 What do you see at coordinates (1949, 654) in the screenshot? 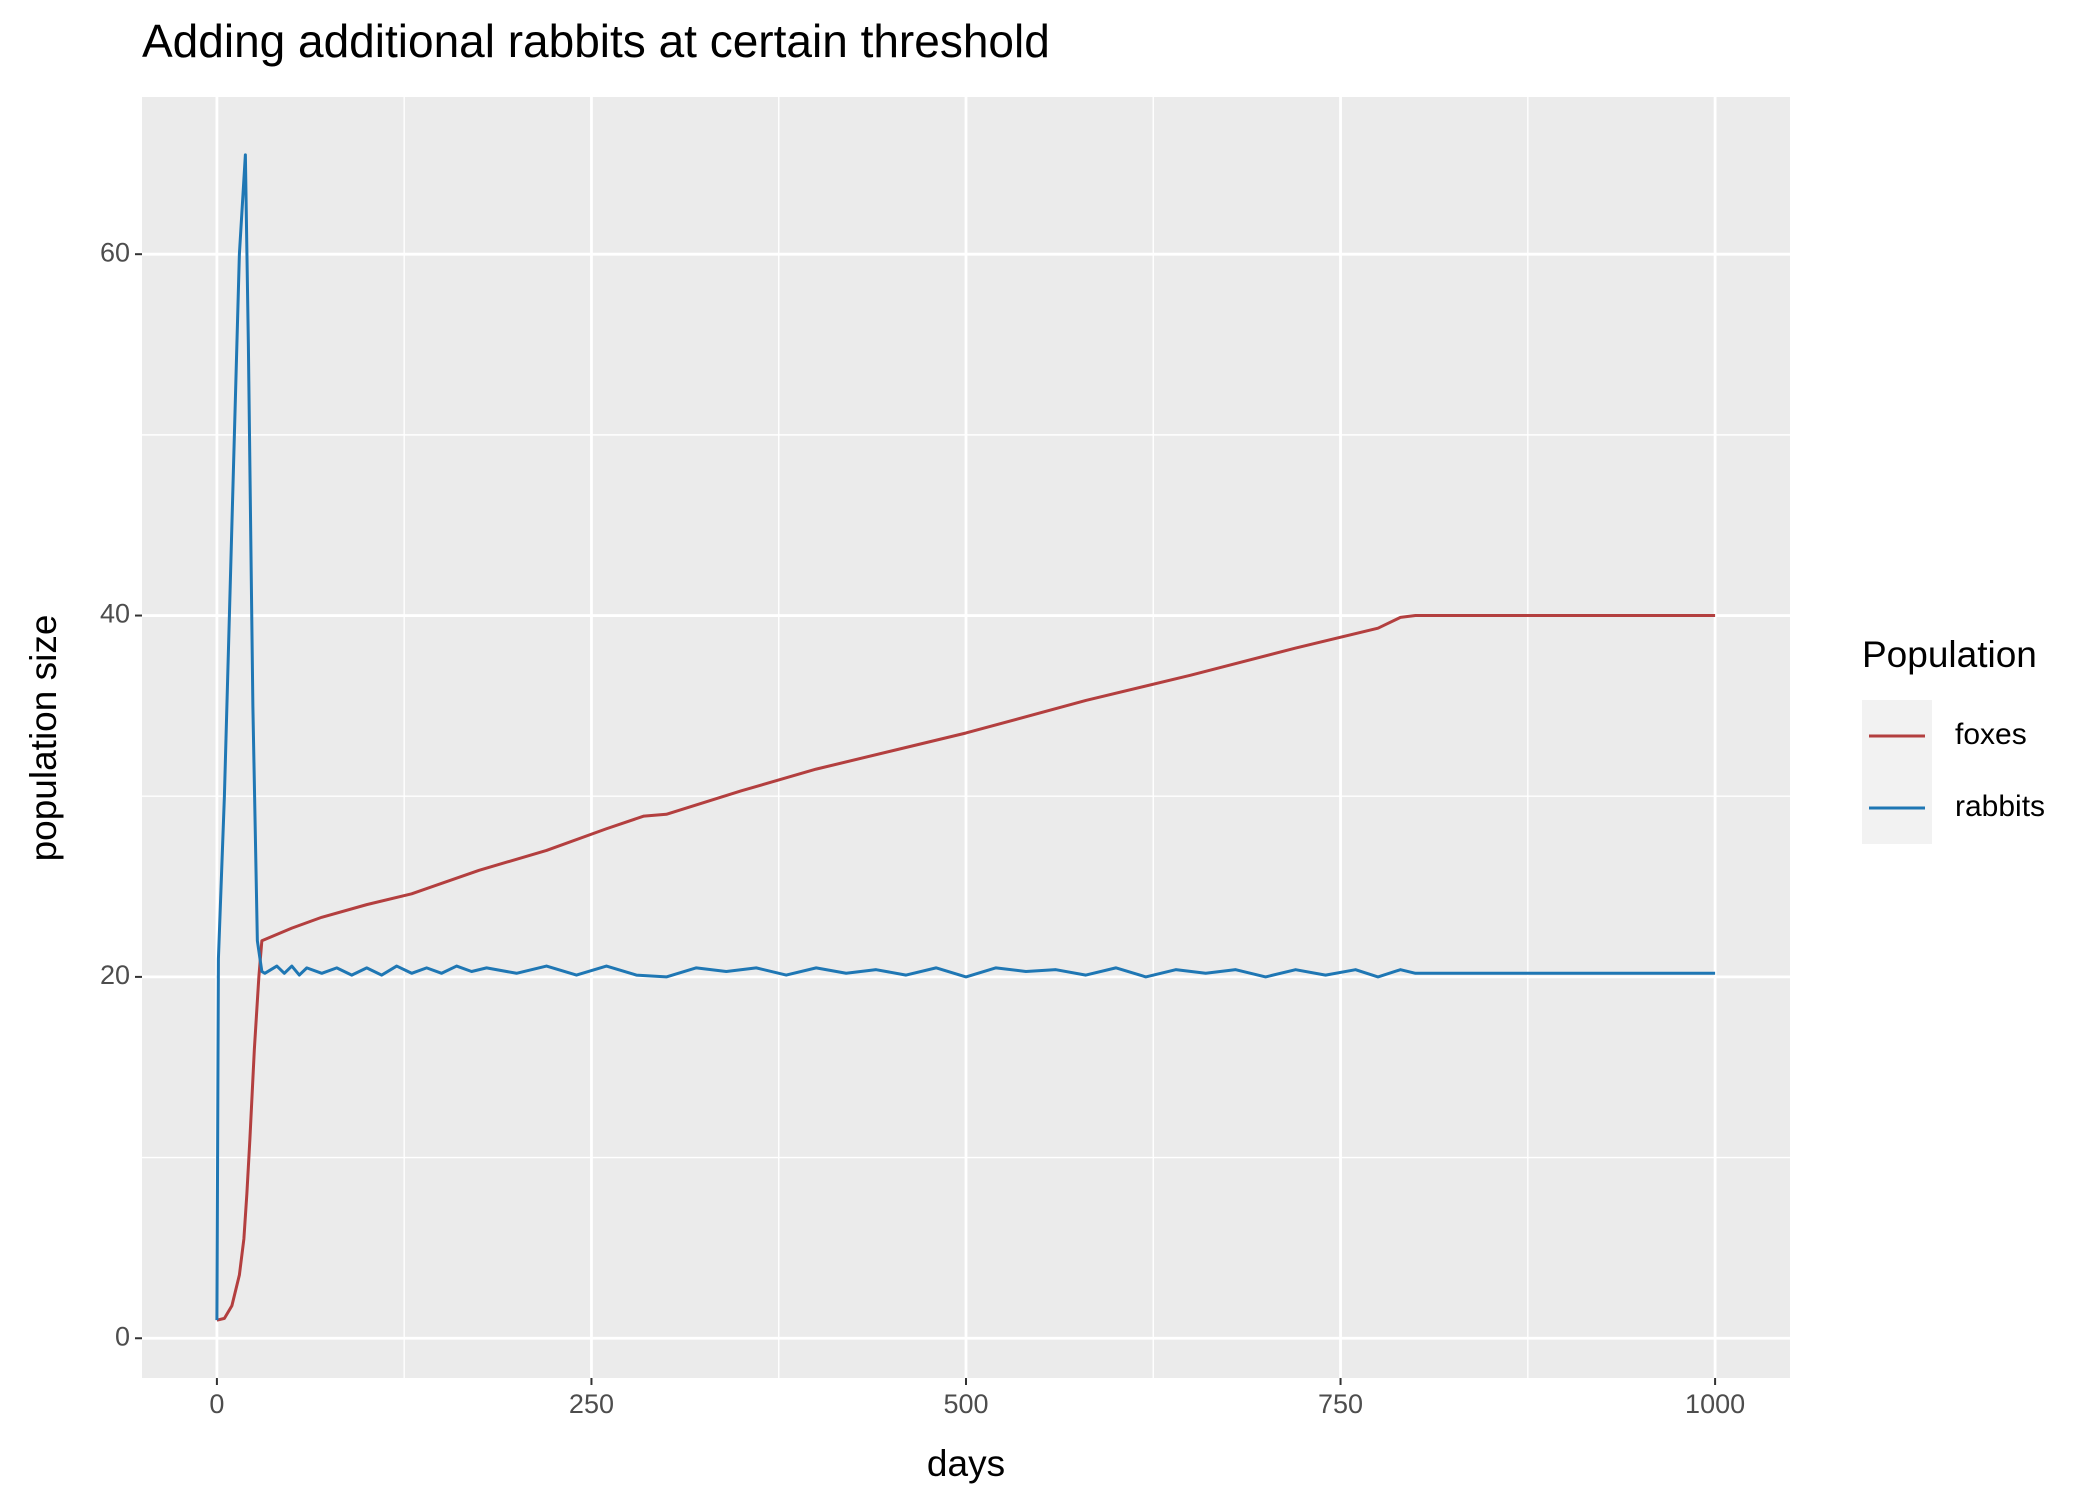
I see `legend-title: Population` at bounding box center [1949, 654].